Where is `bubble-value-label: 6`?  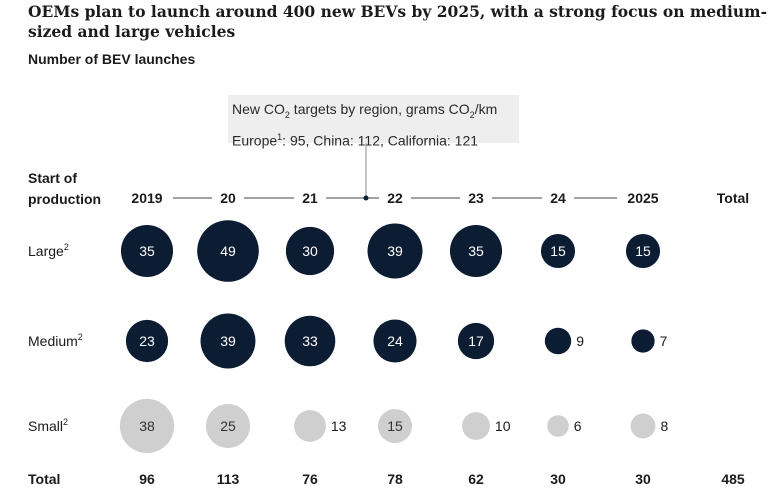
bubble-value-label: 6 is located at coordinates (578, 426).